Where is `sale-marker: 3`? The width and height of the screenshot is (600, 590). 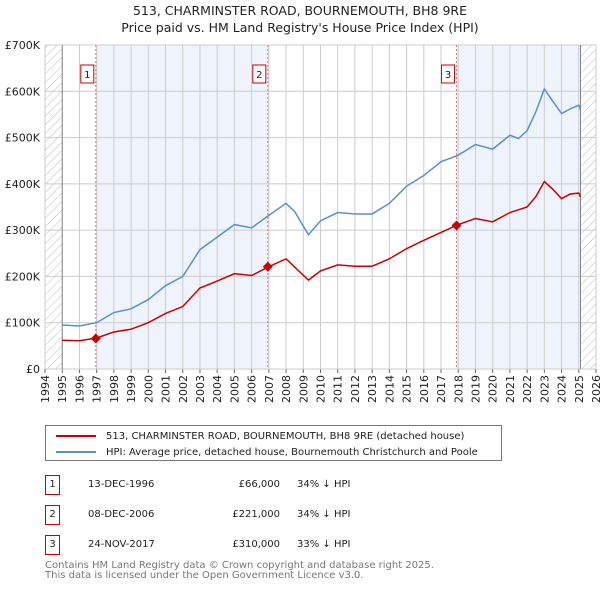 sale-marker: 3 is located at coordinates (52, 545).